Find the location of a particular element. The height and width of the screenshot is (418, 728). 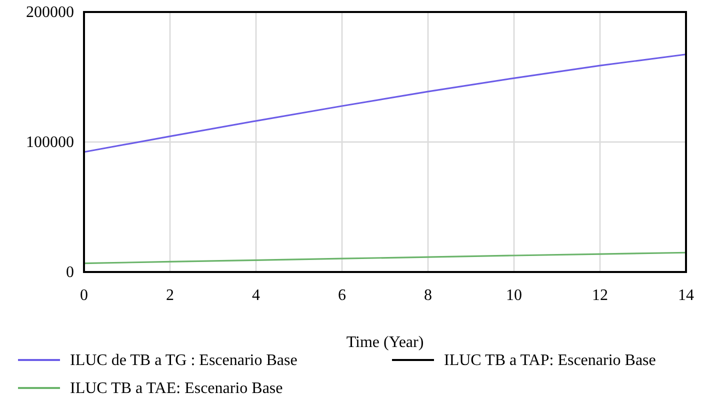

x-tick-label: 0 is located at coordinates (84, 295).